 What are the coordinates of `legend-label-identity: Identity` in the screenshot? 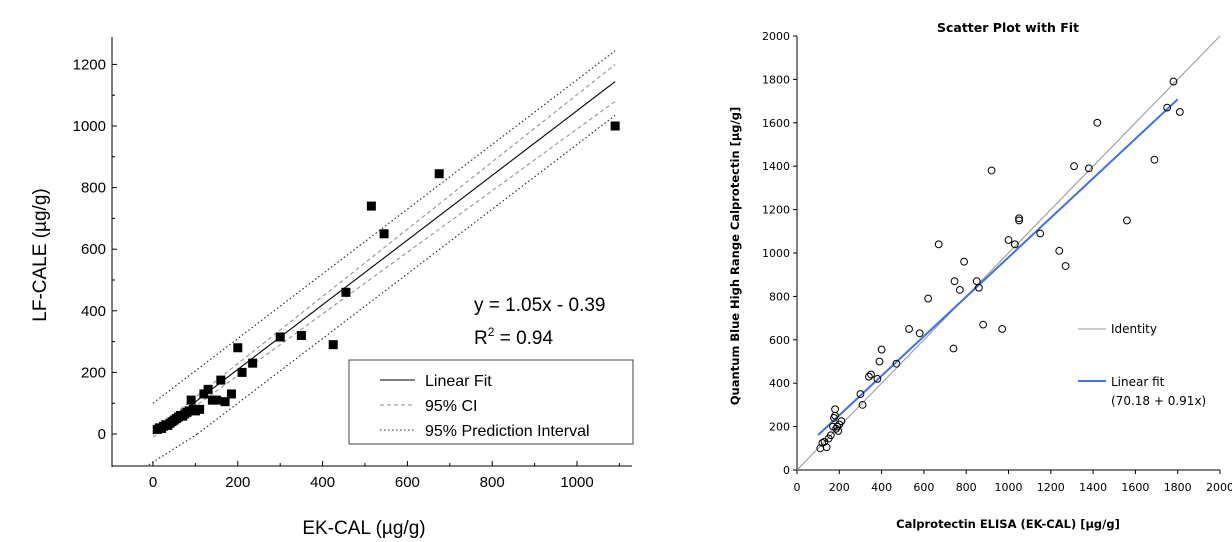 It's located at (1134, 329).